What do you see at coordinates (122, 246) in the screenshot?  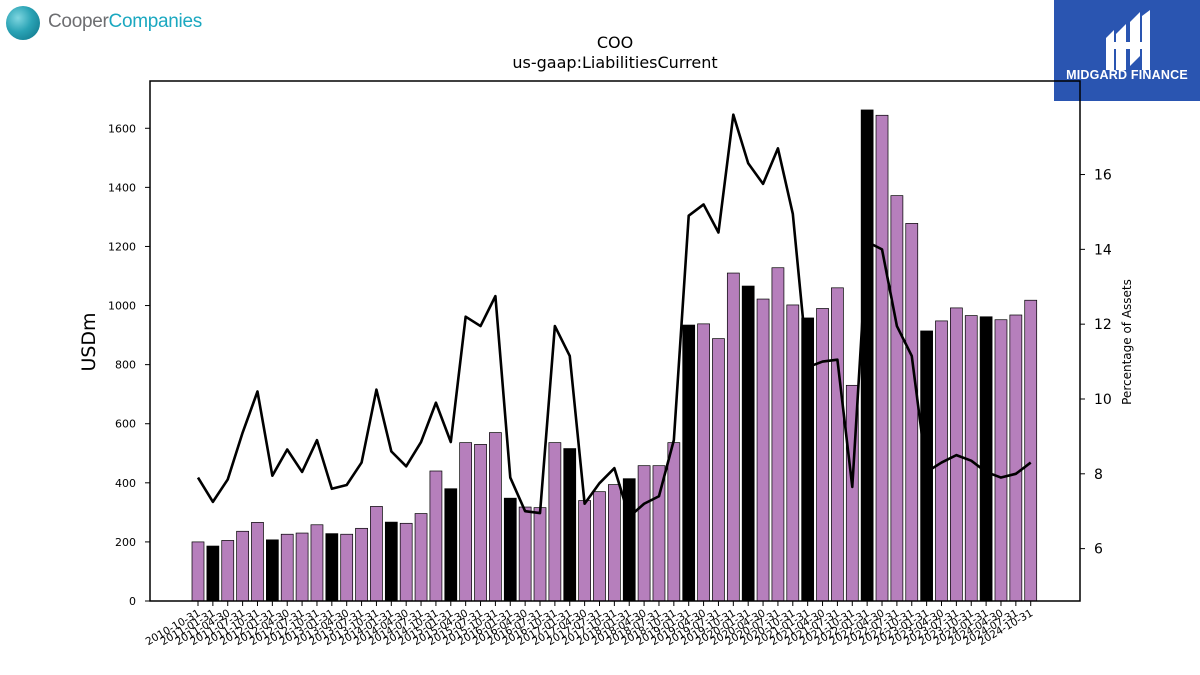 I see `y-tick-label: 1200` at bounding box center [122, 246].